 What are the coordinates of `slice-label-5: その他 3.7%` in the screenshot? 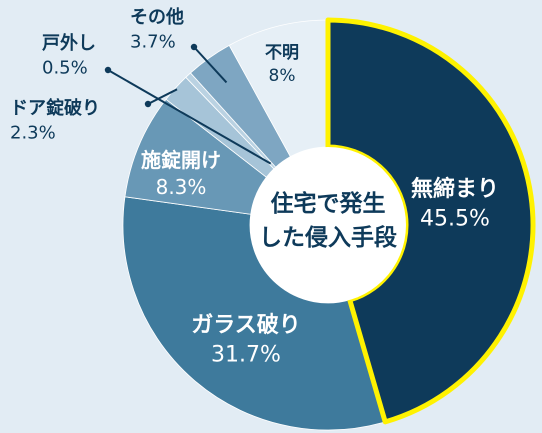 It's located at (157, 29).